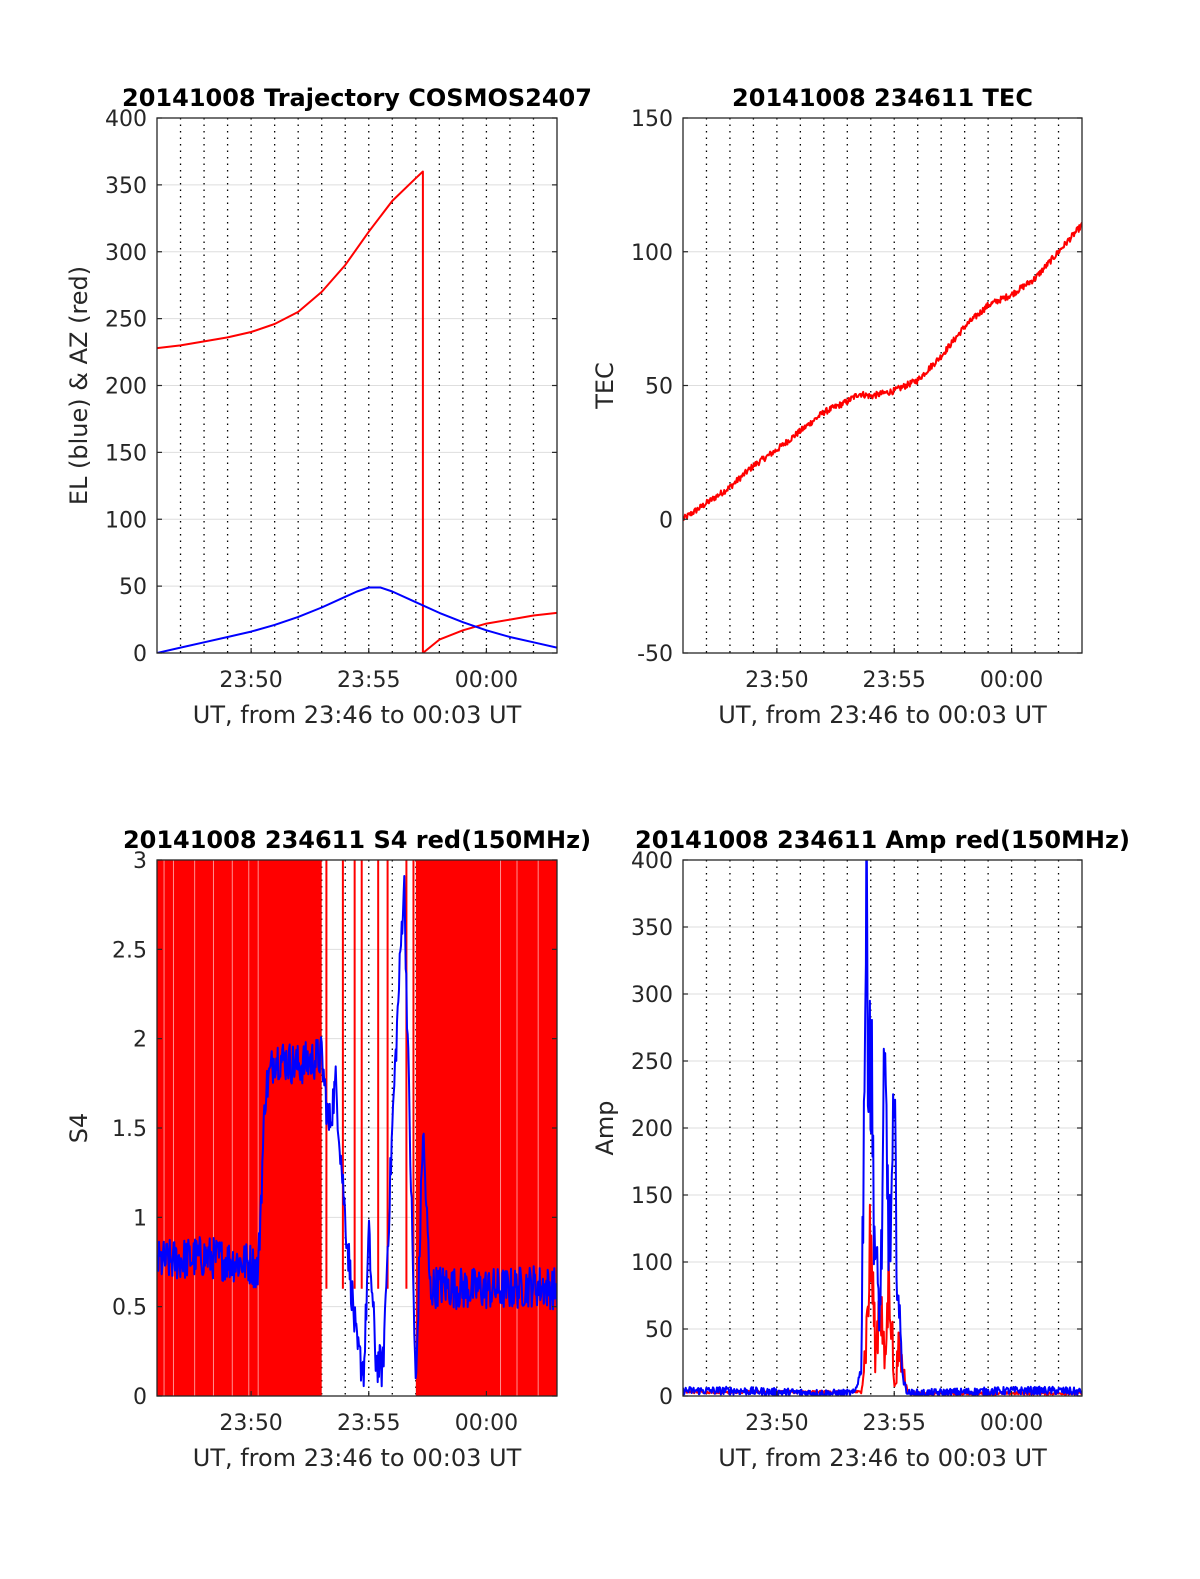  I want to click on tec-series-red, so click(882, 371).